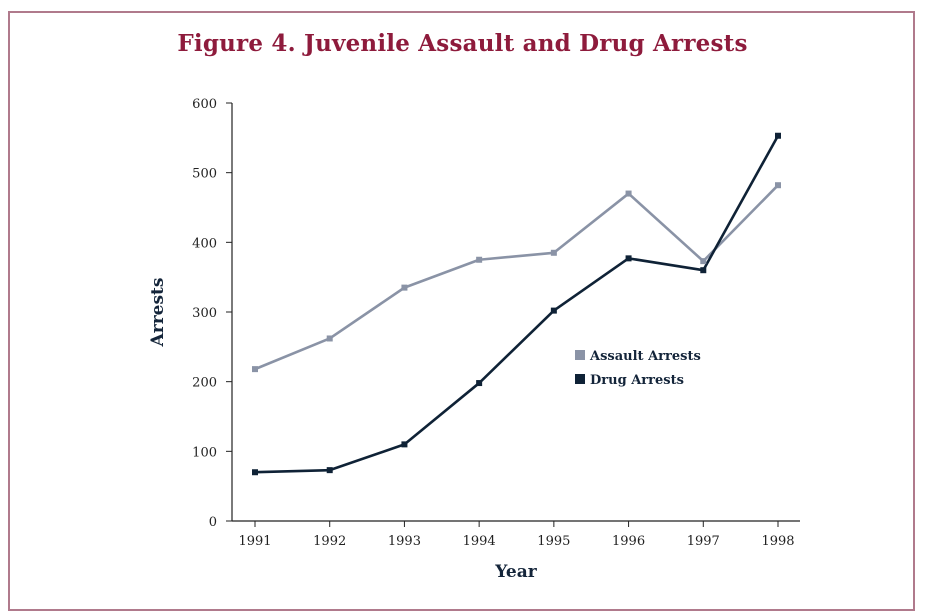 Image resolution: width=925 pixels, height=611 pixels. Describe the element at coordinates (645, 356) in the screenshot. I see `legend-label: Assault Arrests` at that location.